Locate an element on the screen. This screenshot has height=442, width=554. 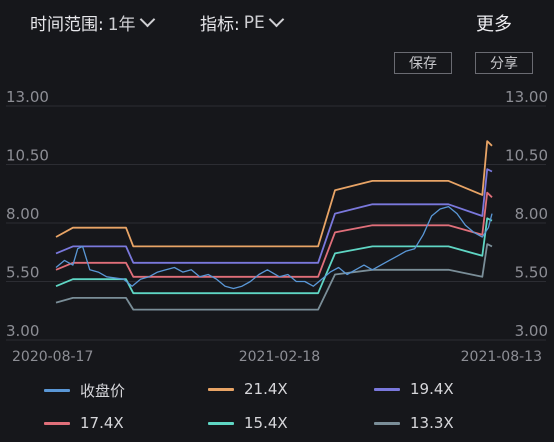
legend-item-price: 收盘价 is located at coordinates (84, 390).